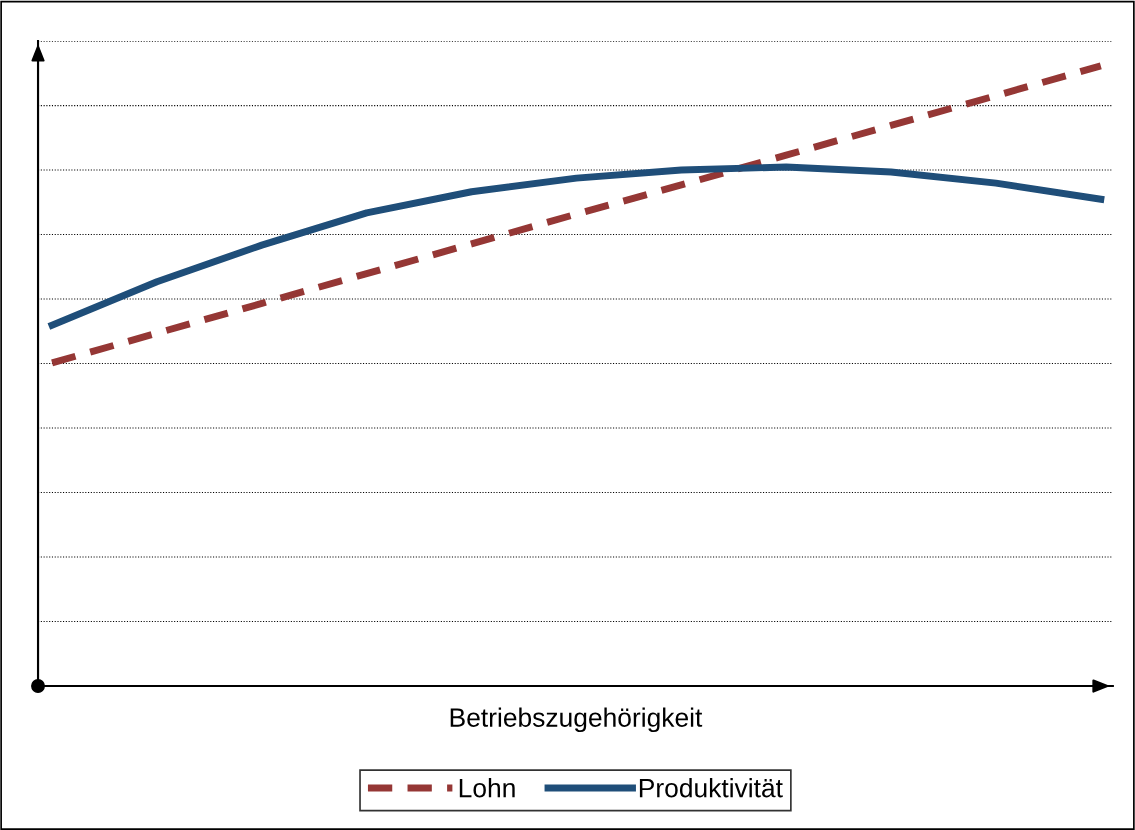 The width and height of the screenshot is (1135, 830). Describe the element at coordinates (576, 720) in the screenshot. I see `x-axis-title: Betriebszugehörigkeit` at that location.